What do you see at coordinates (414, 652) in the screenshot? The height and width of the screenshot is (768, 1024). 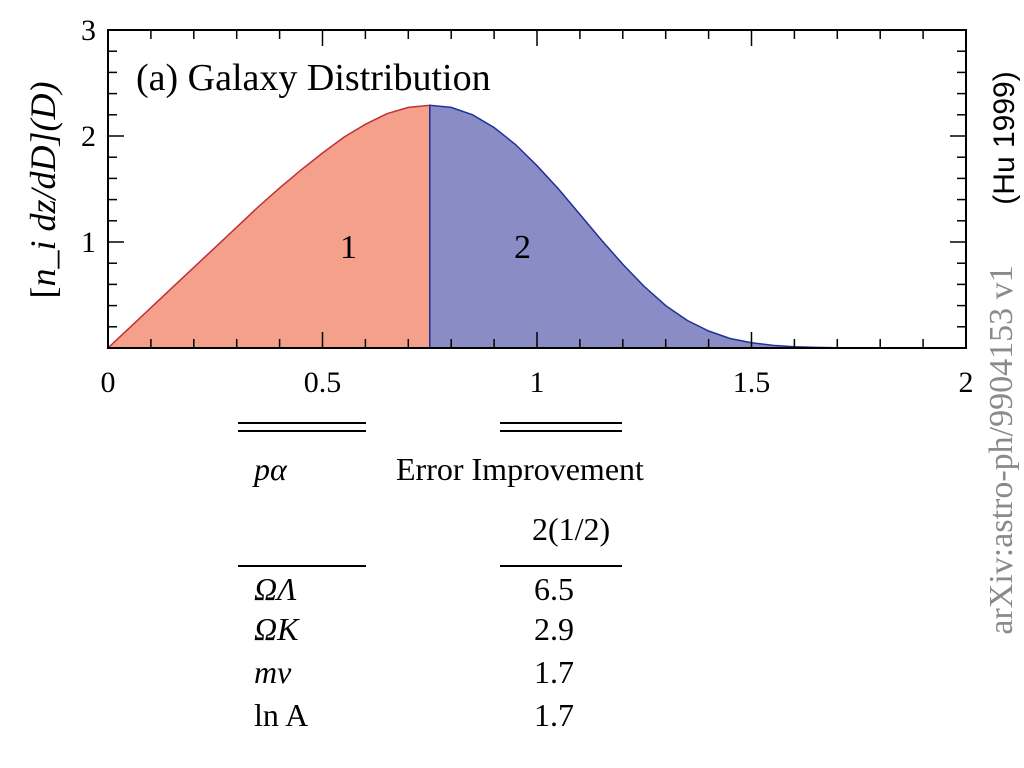 I see `table-rows: ΩΛ 6.5 ΩK 2.9 mν 1.7 ln A 1.7` at bounding box center [414, 652].